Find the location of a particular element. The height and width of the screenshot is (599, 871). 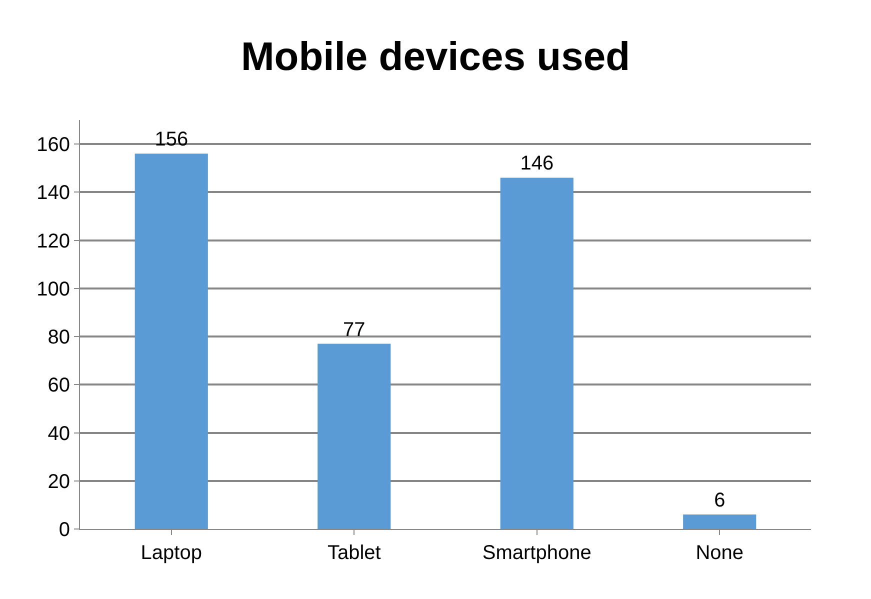

y-tick-label: 0 is located at coordinates (64, 530).